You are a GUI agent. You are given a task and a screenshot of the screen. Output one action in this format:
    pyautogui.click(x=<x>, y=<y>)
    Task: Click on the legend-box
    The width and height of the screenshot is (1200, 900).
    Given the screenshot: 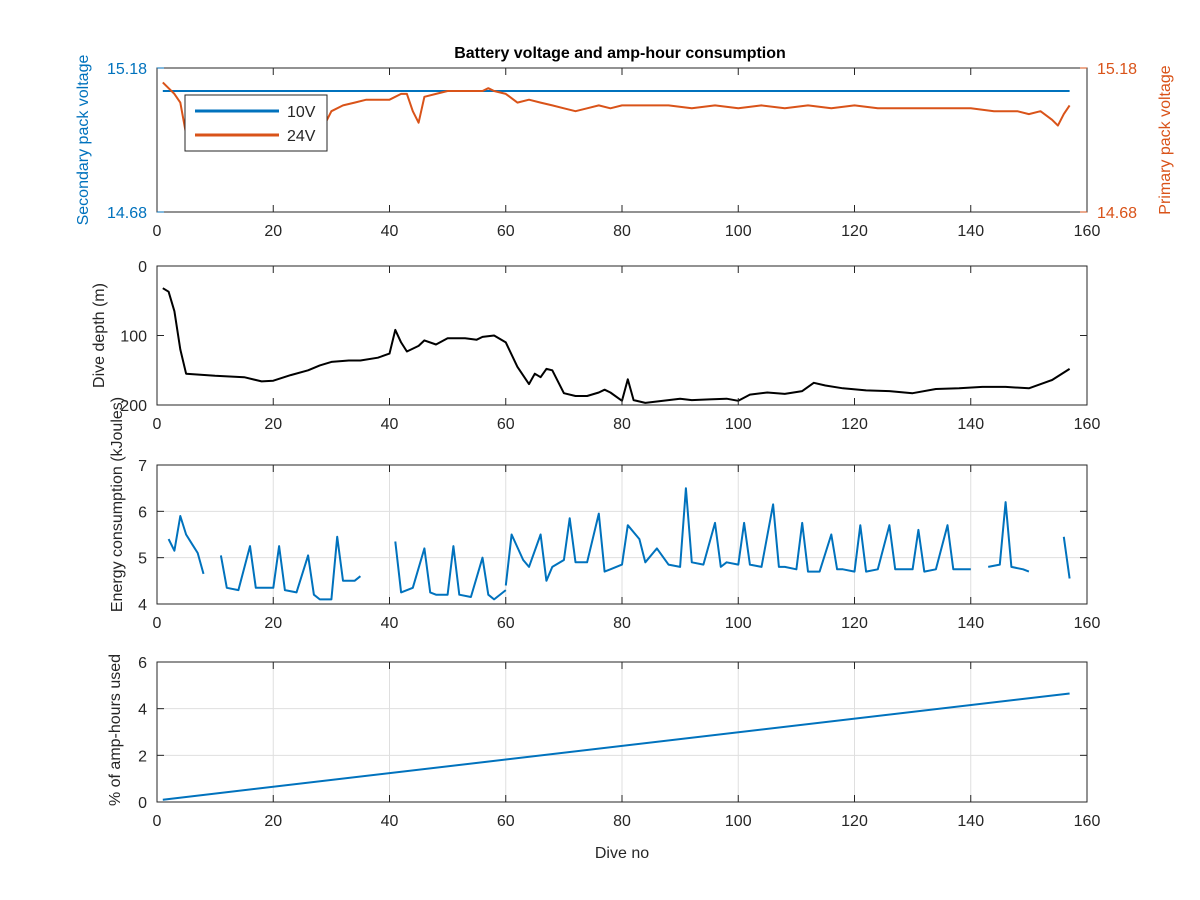 What is the action you would take?
    pyautogui.click(x=256, y=123)
    